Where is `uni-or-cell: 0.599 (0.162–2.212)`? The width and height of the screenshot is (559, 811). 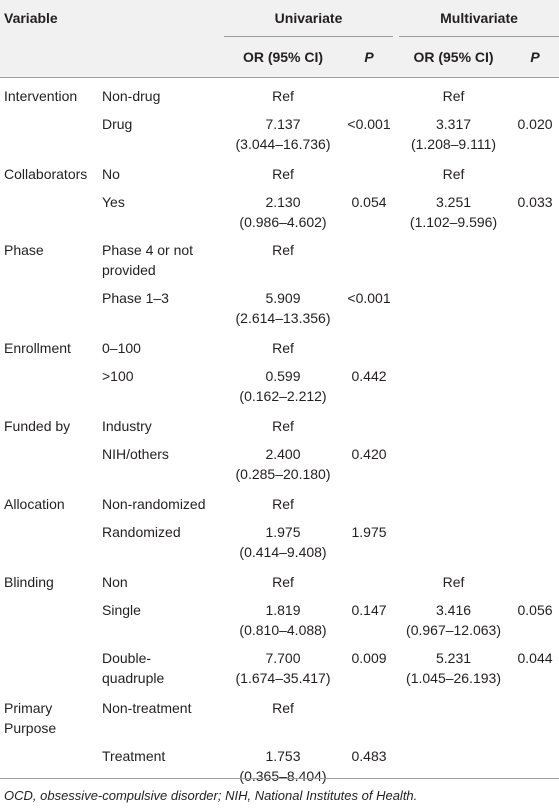
uni-or-cell: 0.599 (0.162–2.212) is located at coordinates (283, 384).